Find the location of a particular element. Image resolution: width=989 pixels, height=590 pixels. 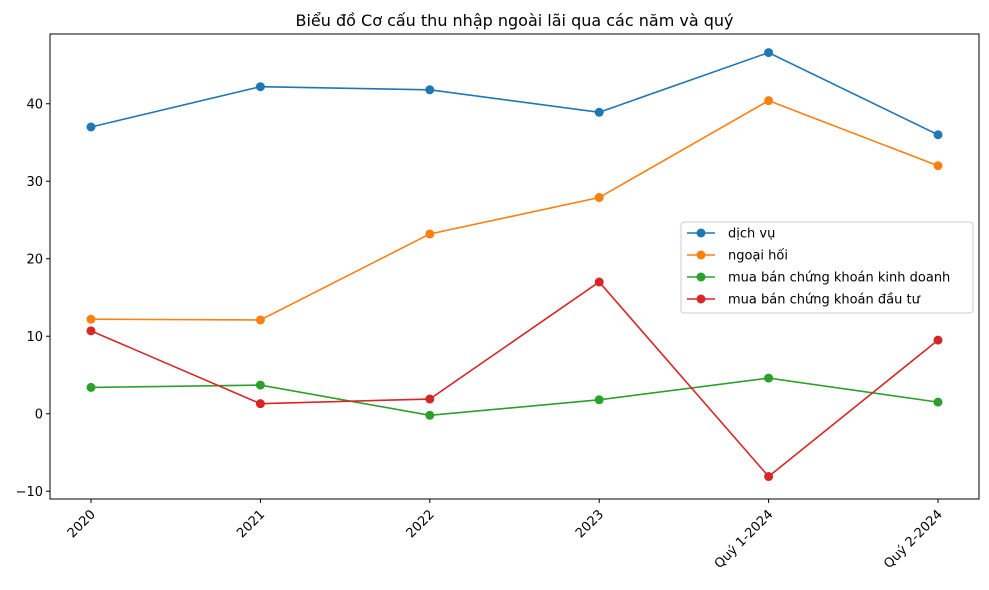

legend-label-2: mua bán chứng khoán kinh doanh is located at coordinates (839, 278).